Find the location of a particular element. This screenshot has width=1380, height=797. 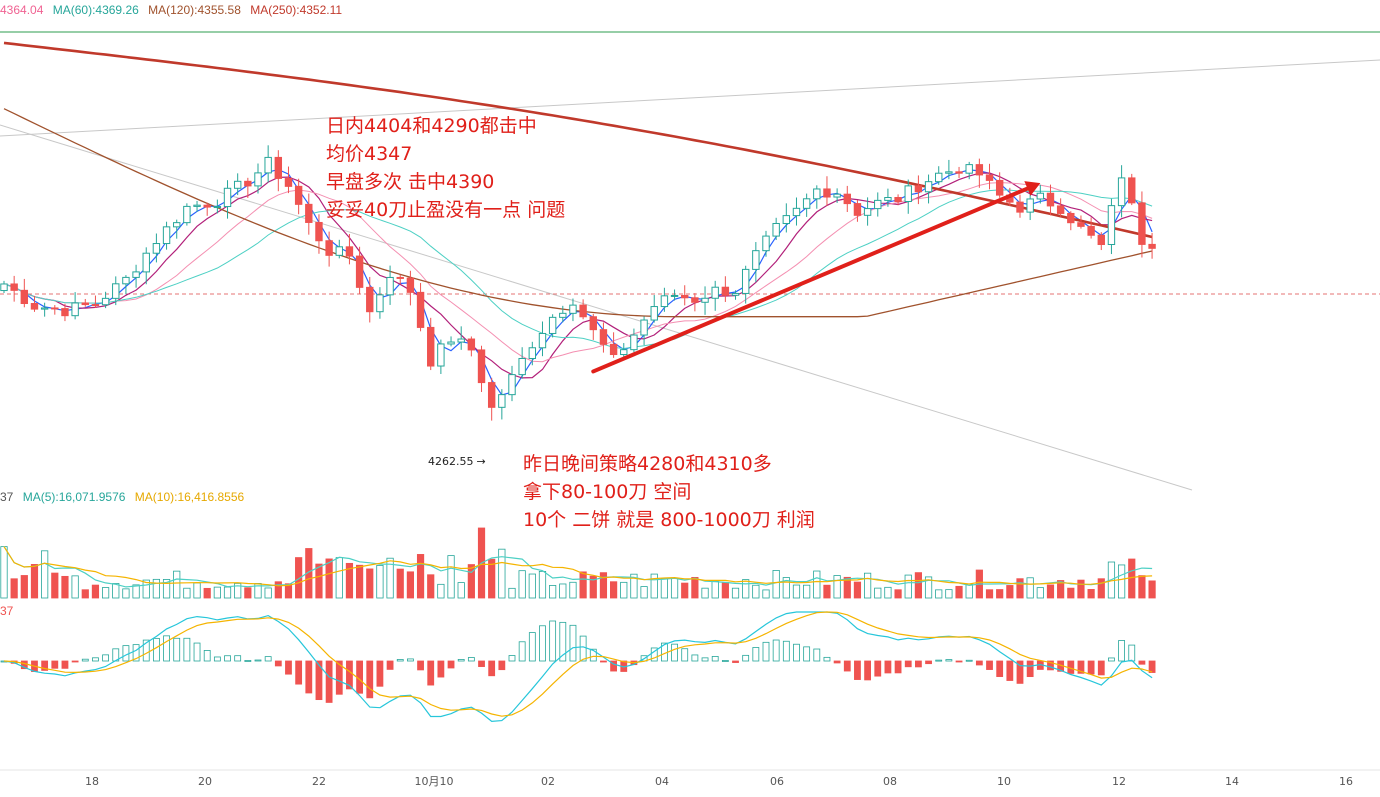

volume-legend-prefix: 37 is located at coordinates (7, 497).